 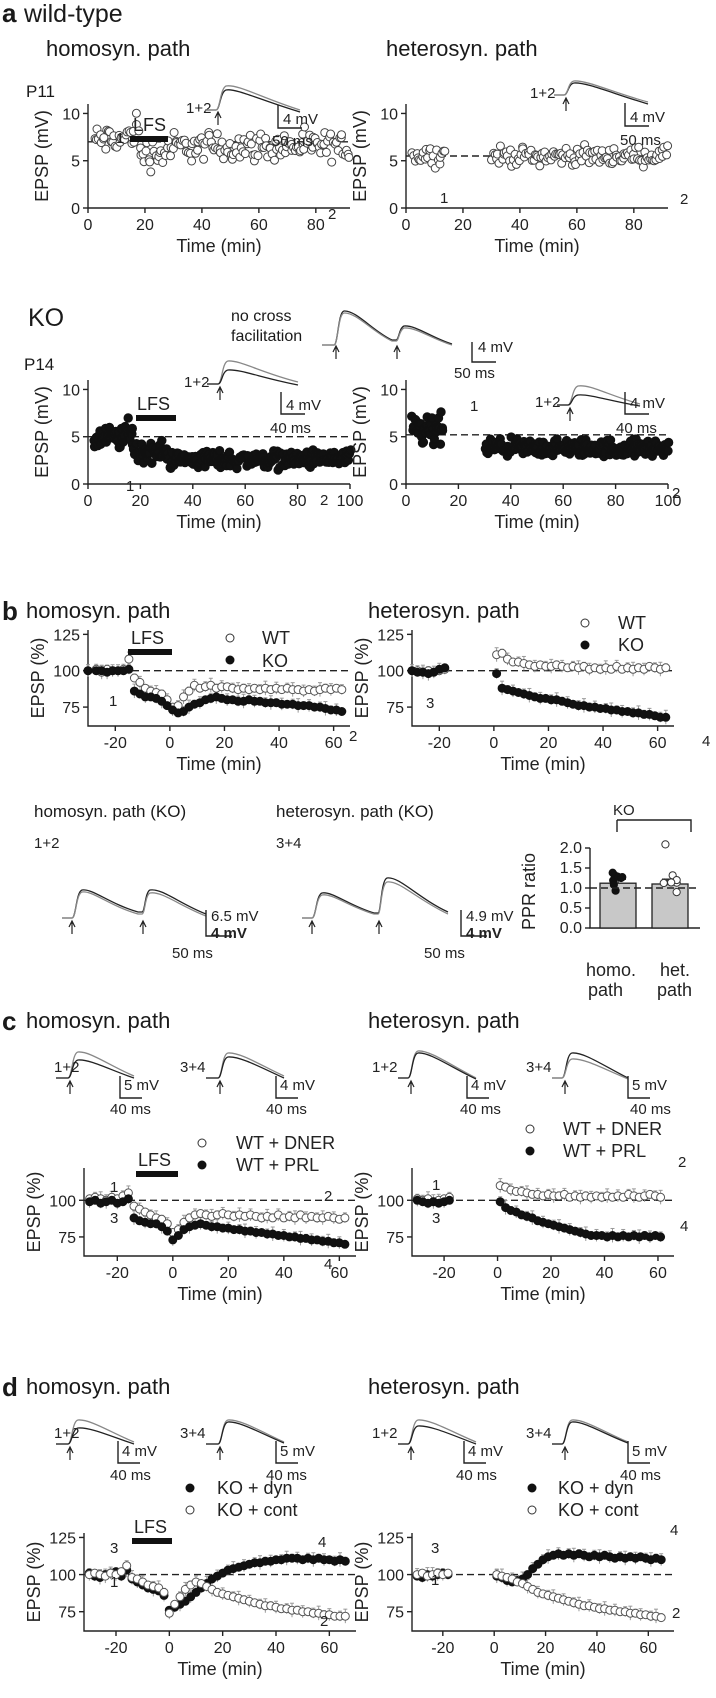 I want to click on a-wt-hetero-ytick-label-1: 5, so click(x=393, y=162).